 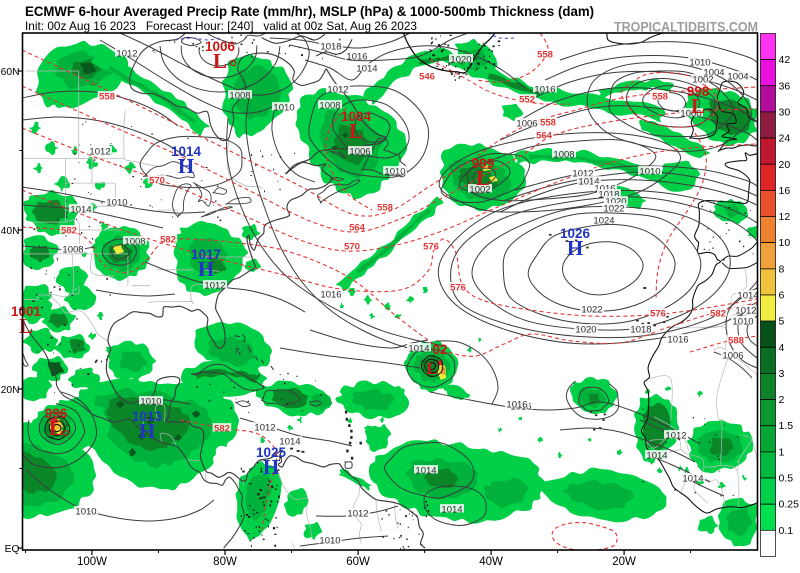 I want to click on svg-text: 564, so click(x=357, y=227).